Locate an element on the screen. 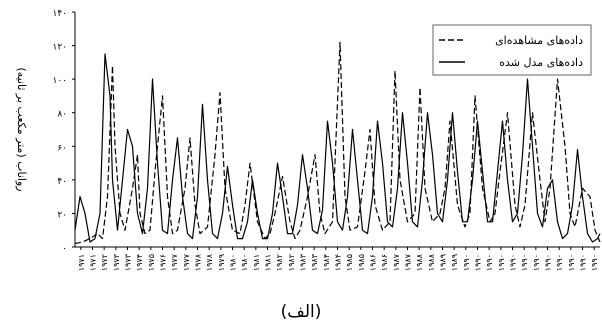  y-tick-label: ۱۴۰ is located at coordinates (59, 14).